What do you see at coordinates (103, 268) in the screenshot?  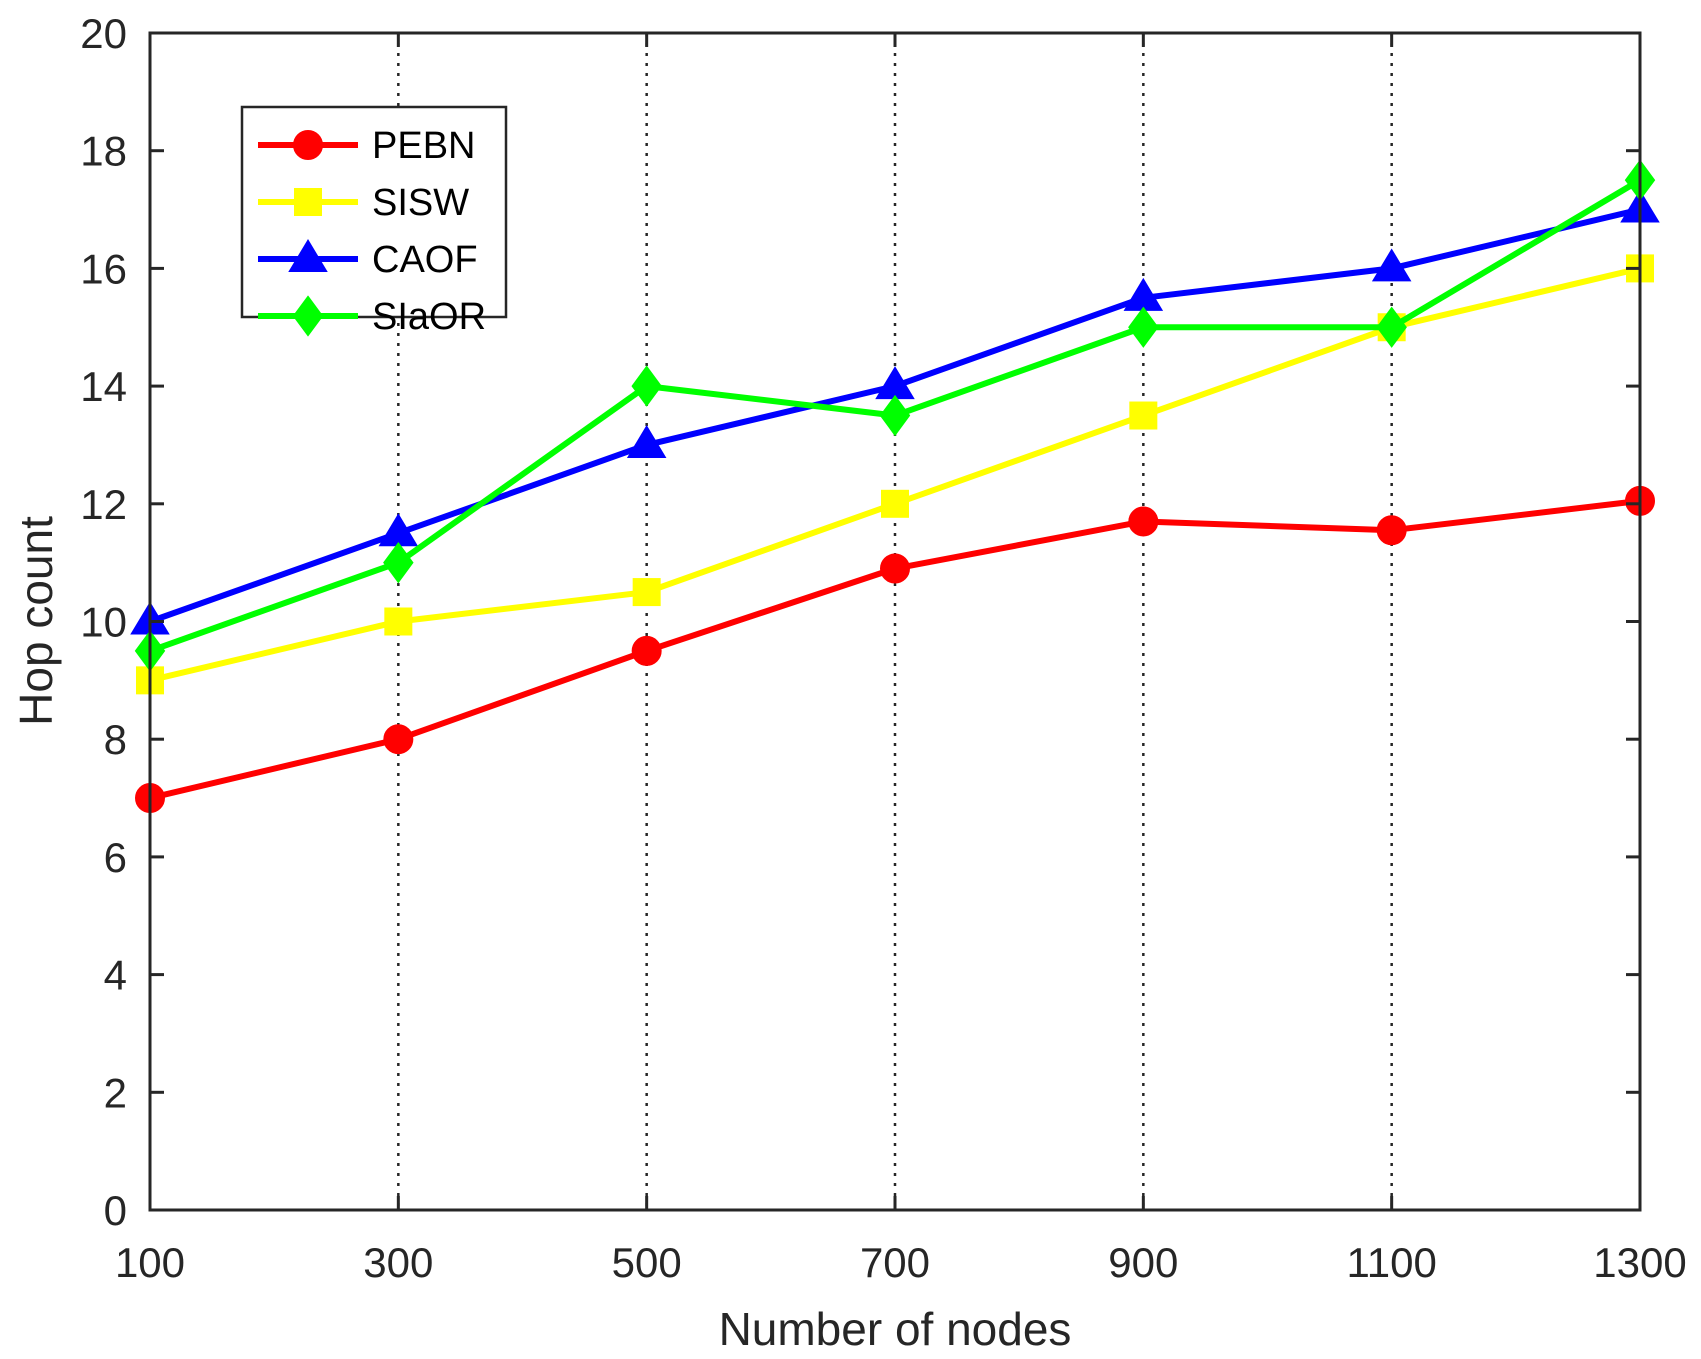 I see `y-tick-label: 16` at bounding box center [103, 268].